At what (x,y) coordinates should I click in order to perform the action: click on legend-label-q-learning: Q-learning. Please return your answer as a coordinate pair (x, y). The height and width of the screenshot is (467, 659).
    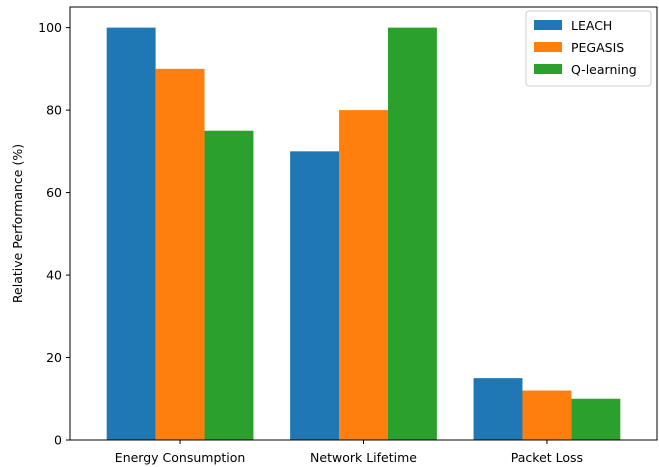
    Looking at the image, I should click on (604, 69).